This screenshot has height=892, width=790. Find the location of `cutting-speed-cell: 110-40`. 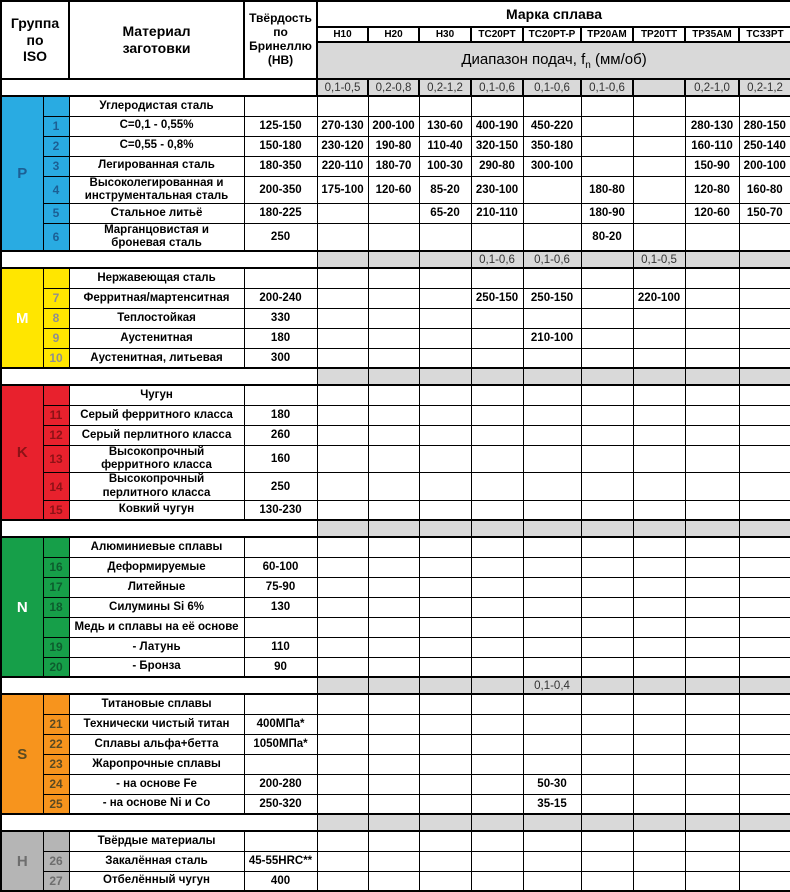

cutting-speed-cell: 110-40 is located at coordinates (445, 146).